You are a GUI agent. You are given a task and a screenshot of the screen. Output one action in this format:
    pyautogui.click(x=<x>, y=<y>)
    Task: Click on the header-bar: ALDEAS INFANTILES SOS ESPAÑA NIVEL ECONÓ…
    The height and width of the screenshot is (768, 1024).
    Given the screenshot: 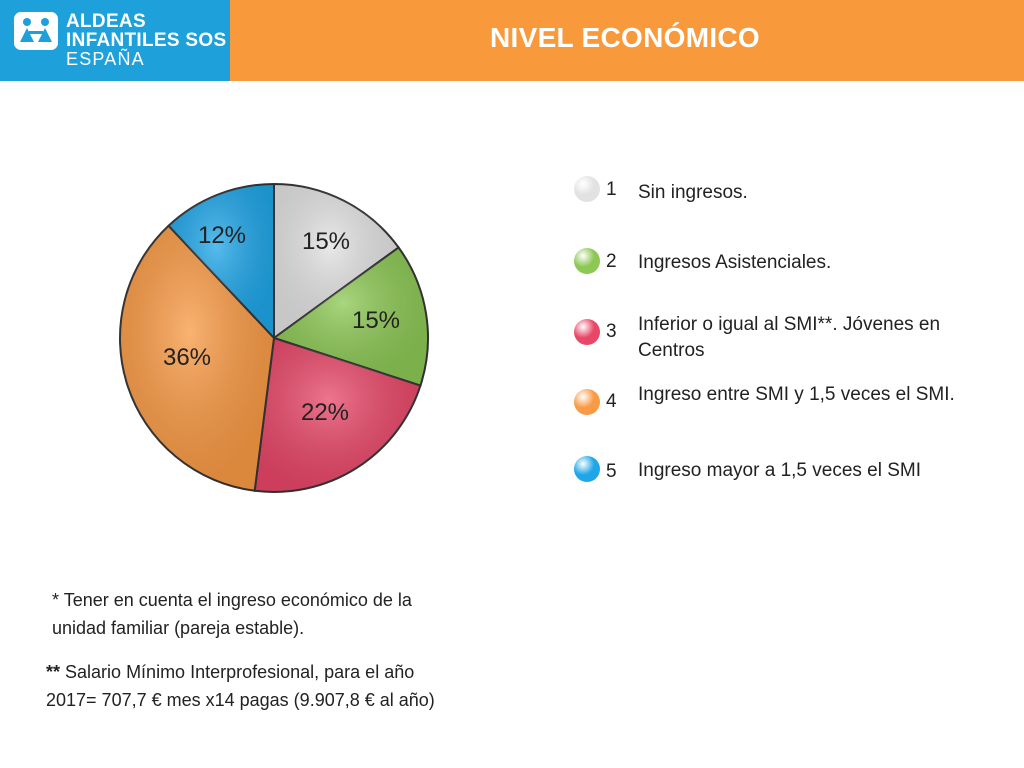 What is the action you would take?
    pyautogui.click(x=512, y=40)
    